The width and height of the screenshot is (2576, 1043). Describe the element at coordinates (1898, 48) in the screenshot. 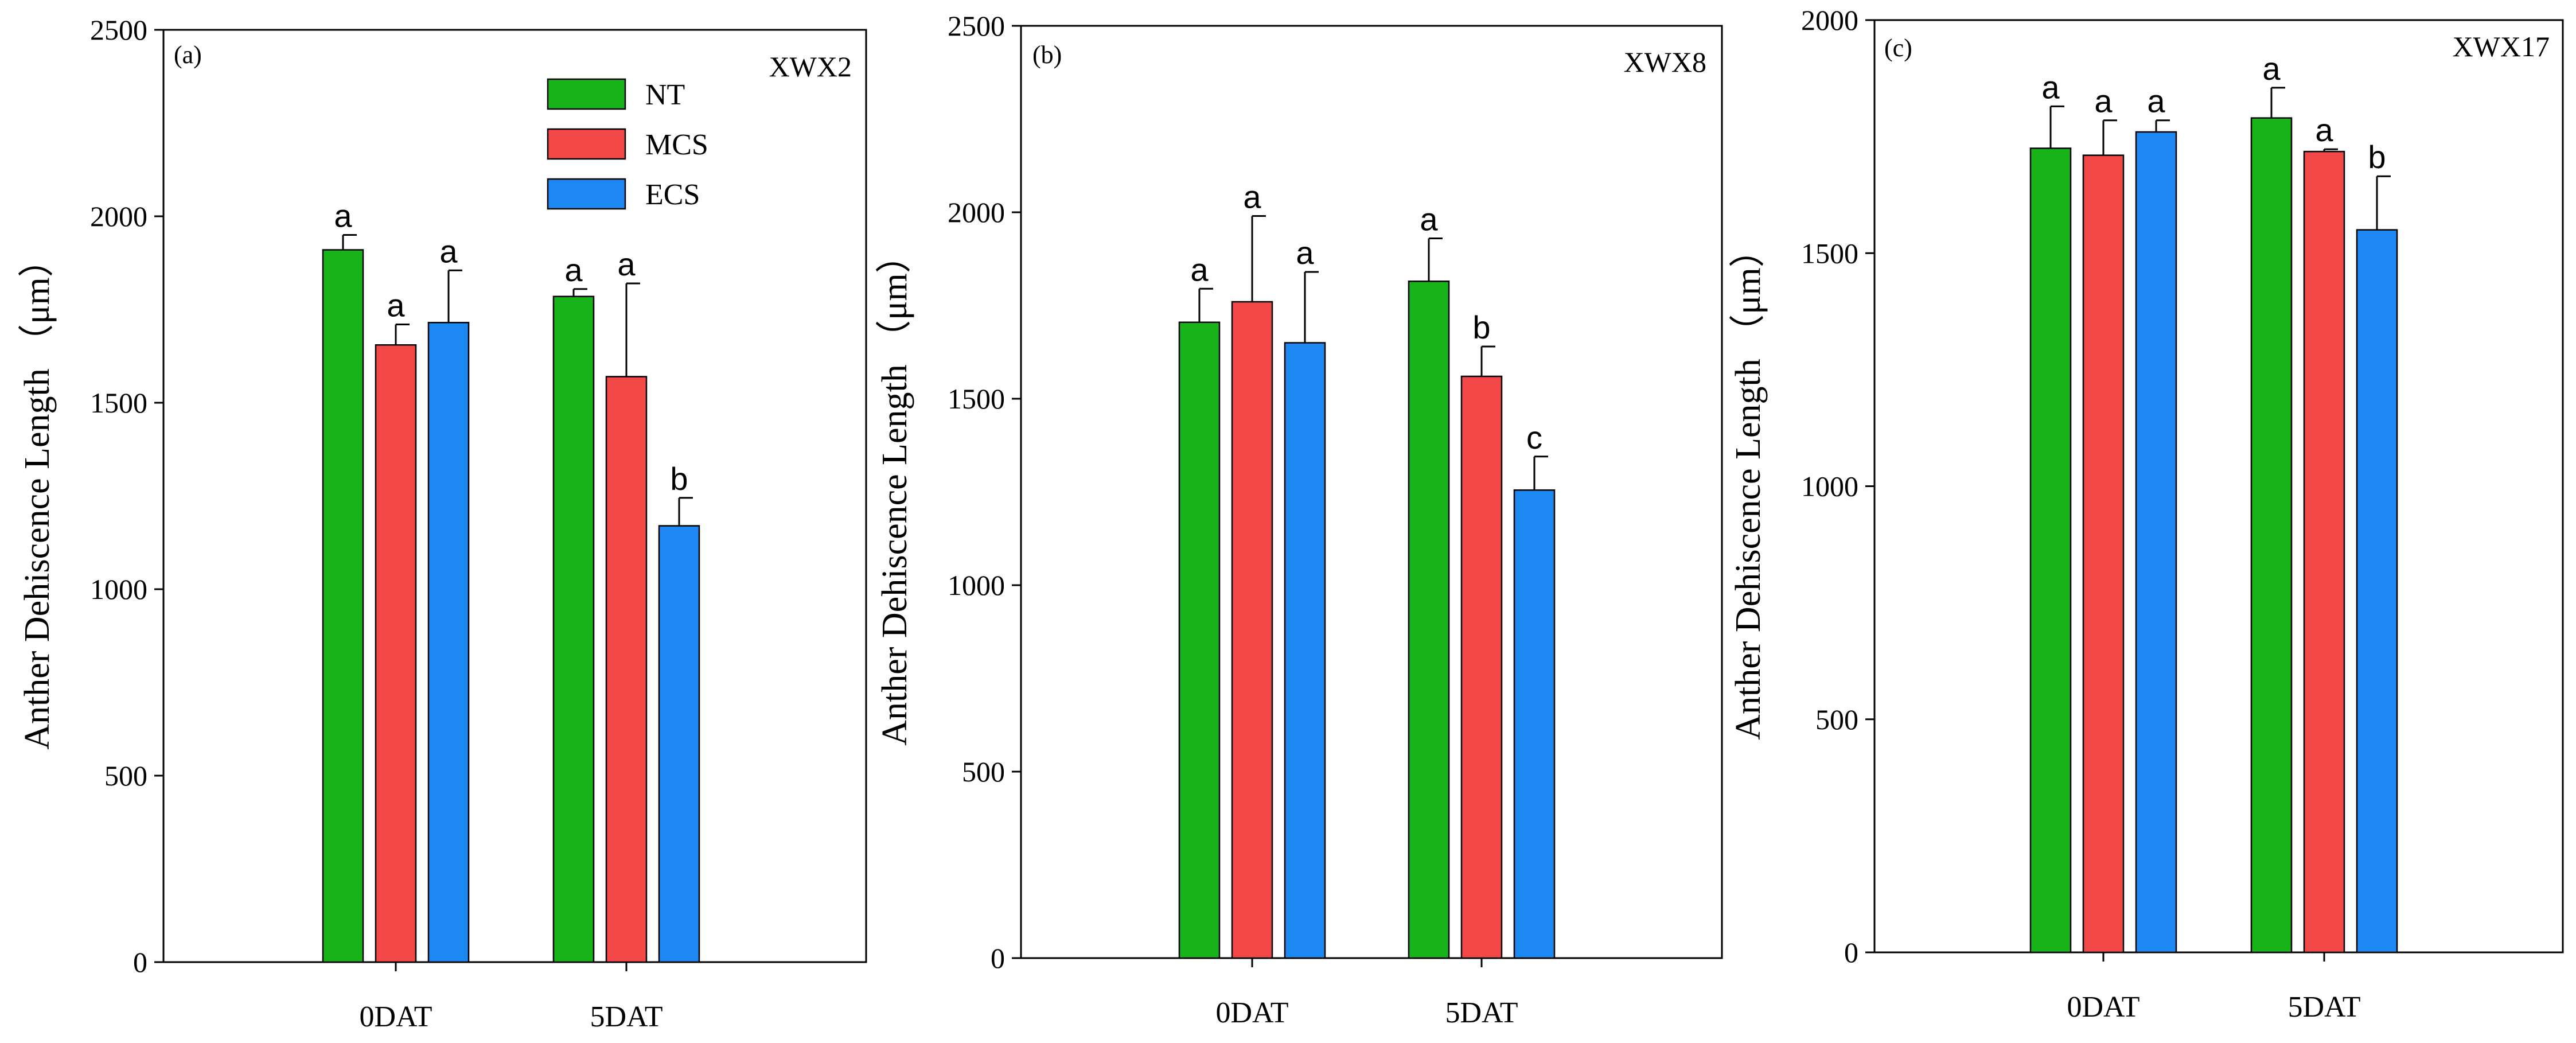

I see `panel-label: (c)` at that location.